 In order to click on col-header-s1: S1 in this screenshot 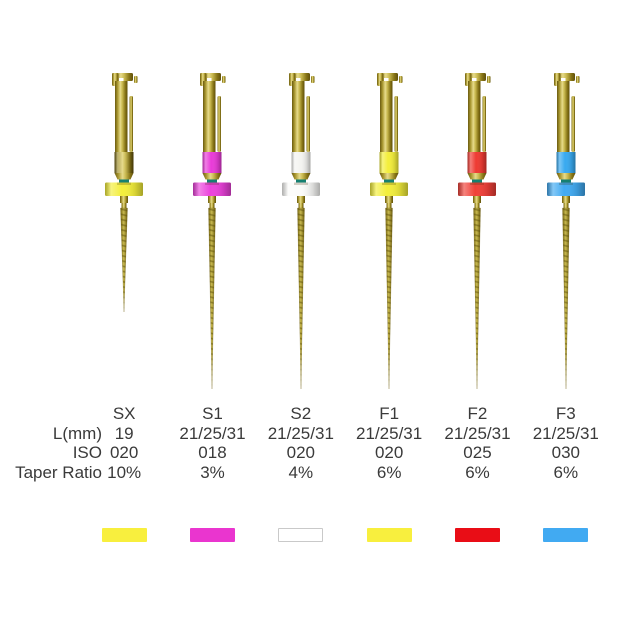, I will do `click(212, 413)`.